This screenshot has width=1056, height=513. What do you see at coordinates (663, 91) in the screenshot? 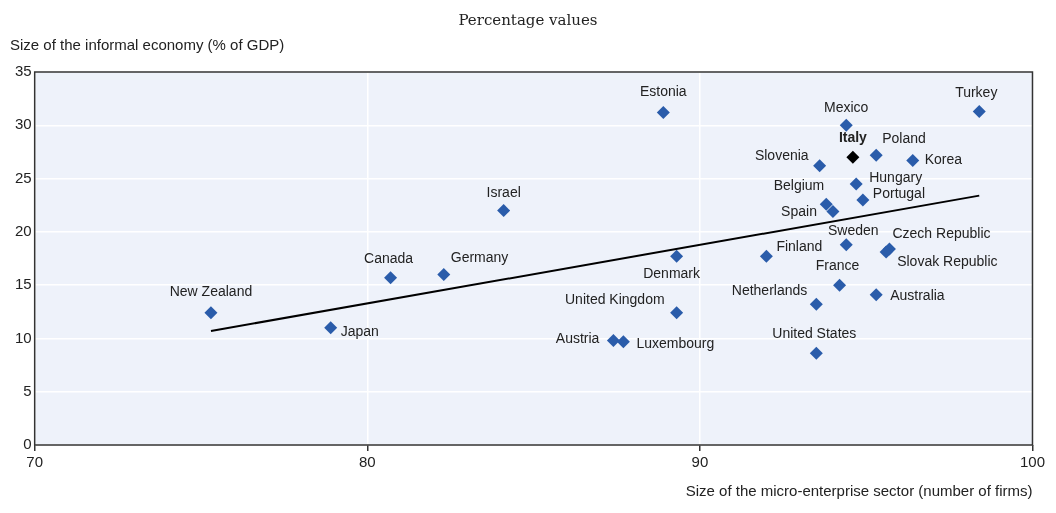
I see `annotation: Estonia` at bounding box center [663, 91].